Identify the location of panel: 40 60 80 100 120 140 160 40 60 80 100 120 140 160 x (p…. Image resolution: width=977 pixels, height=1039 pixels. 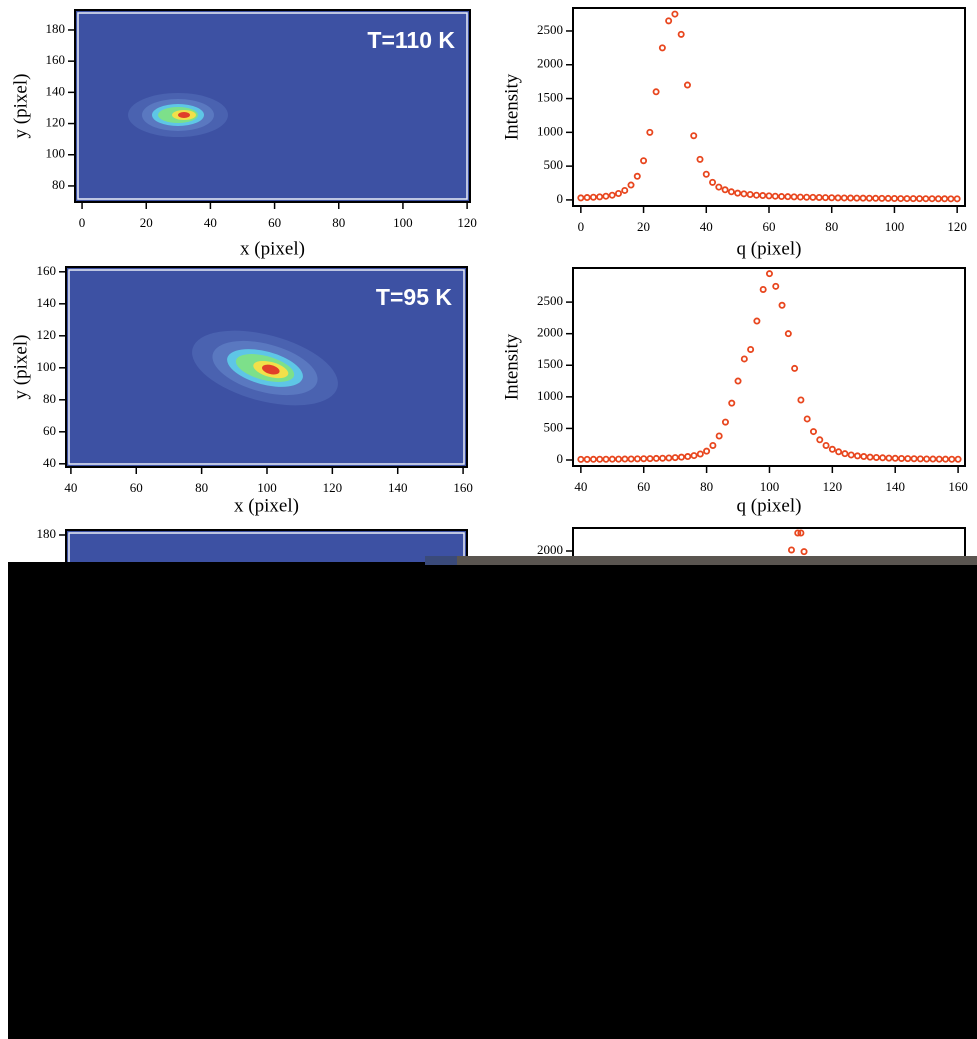
(241, 390).